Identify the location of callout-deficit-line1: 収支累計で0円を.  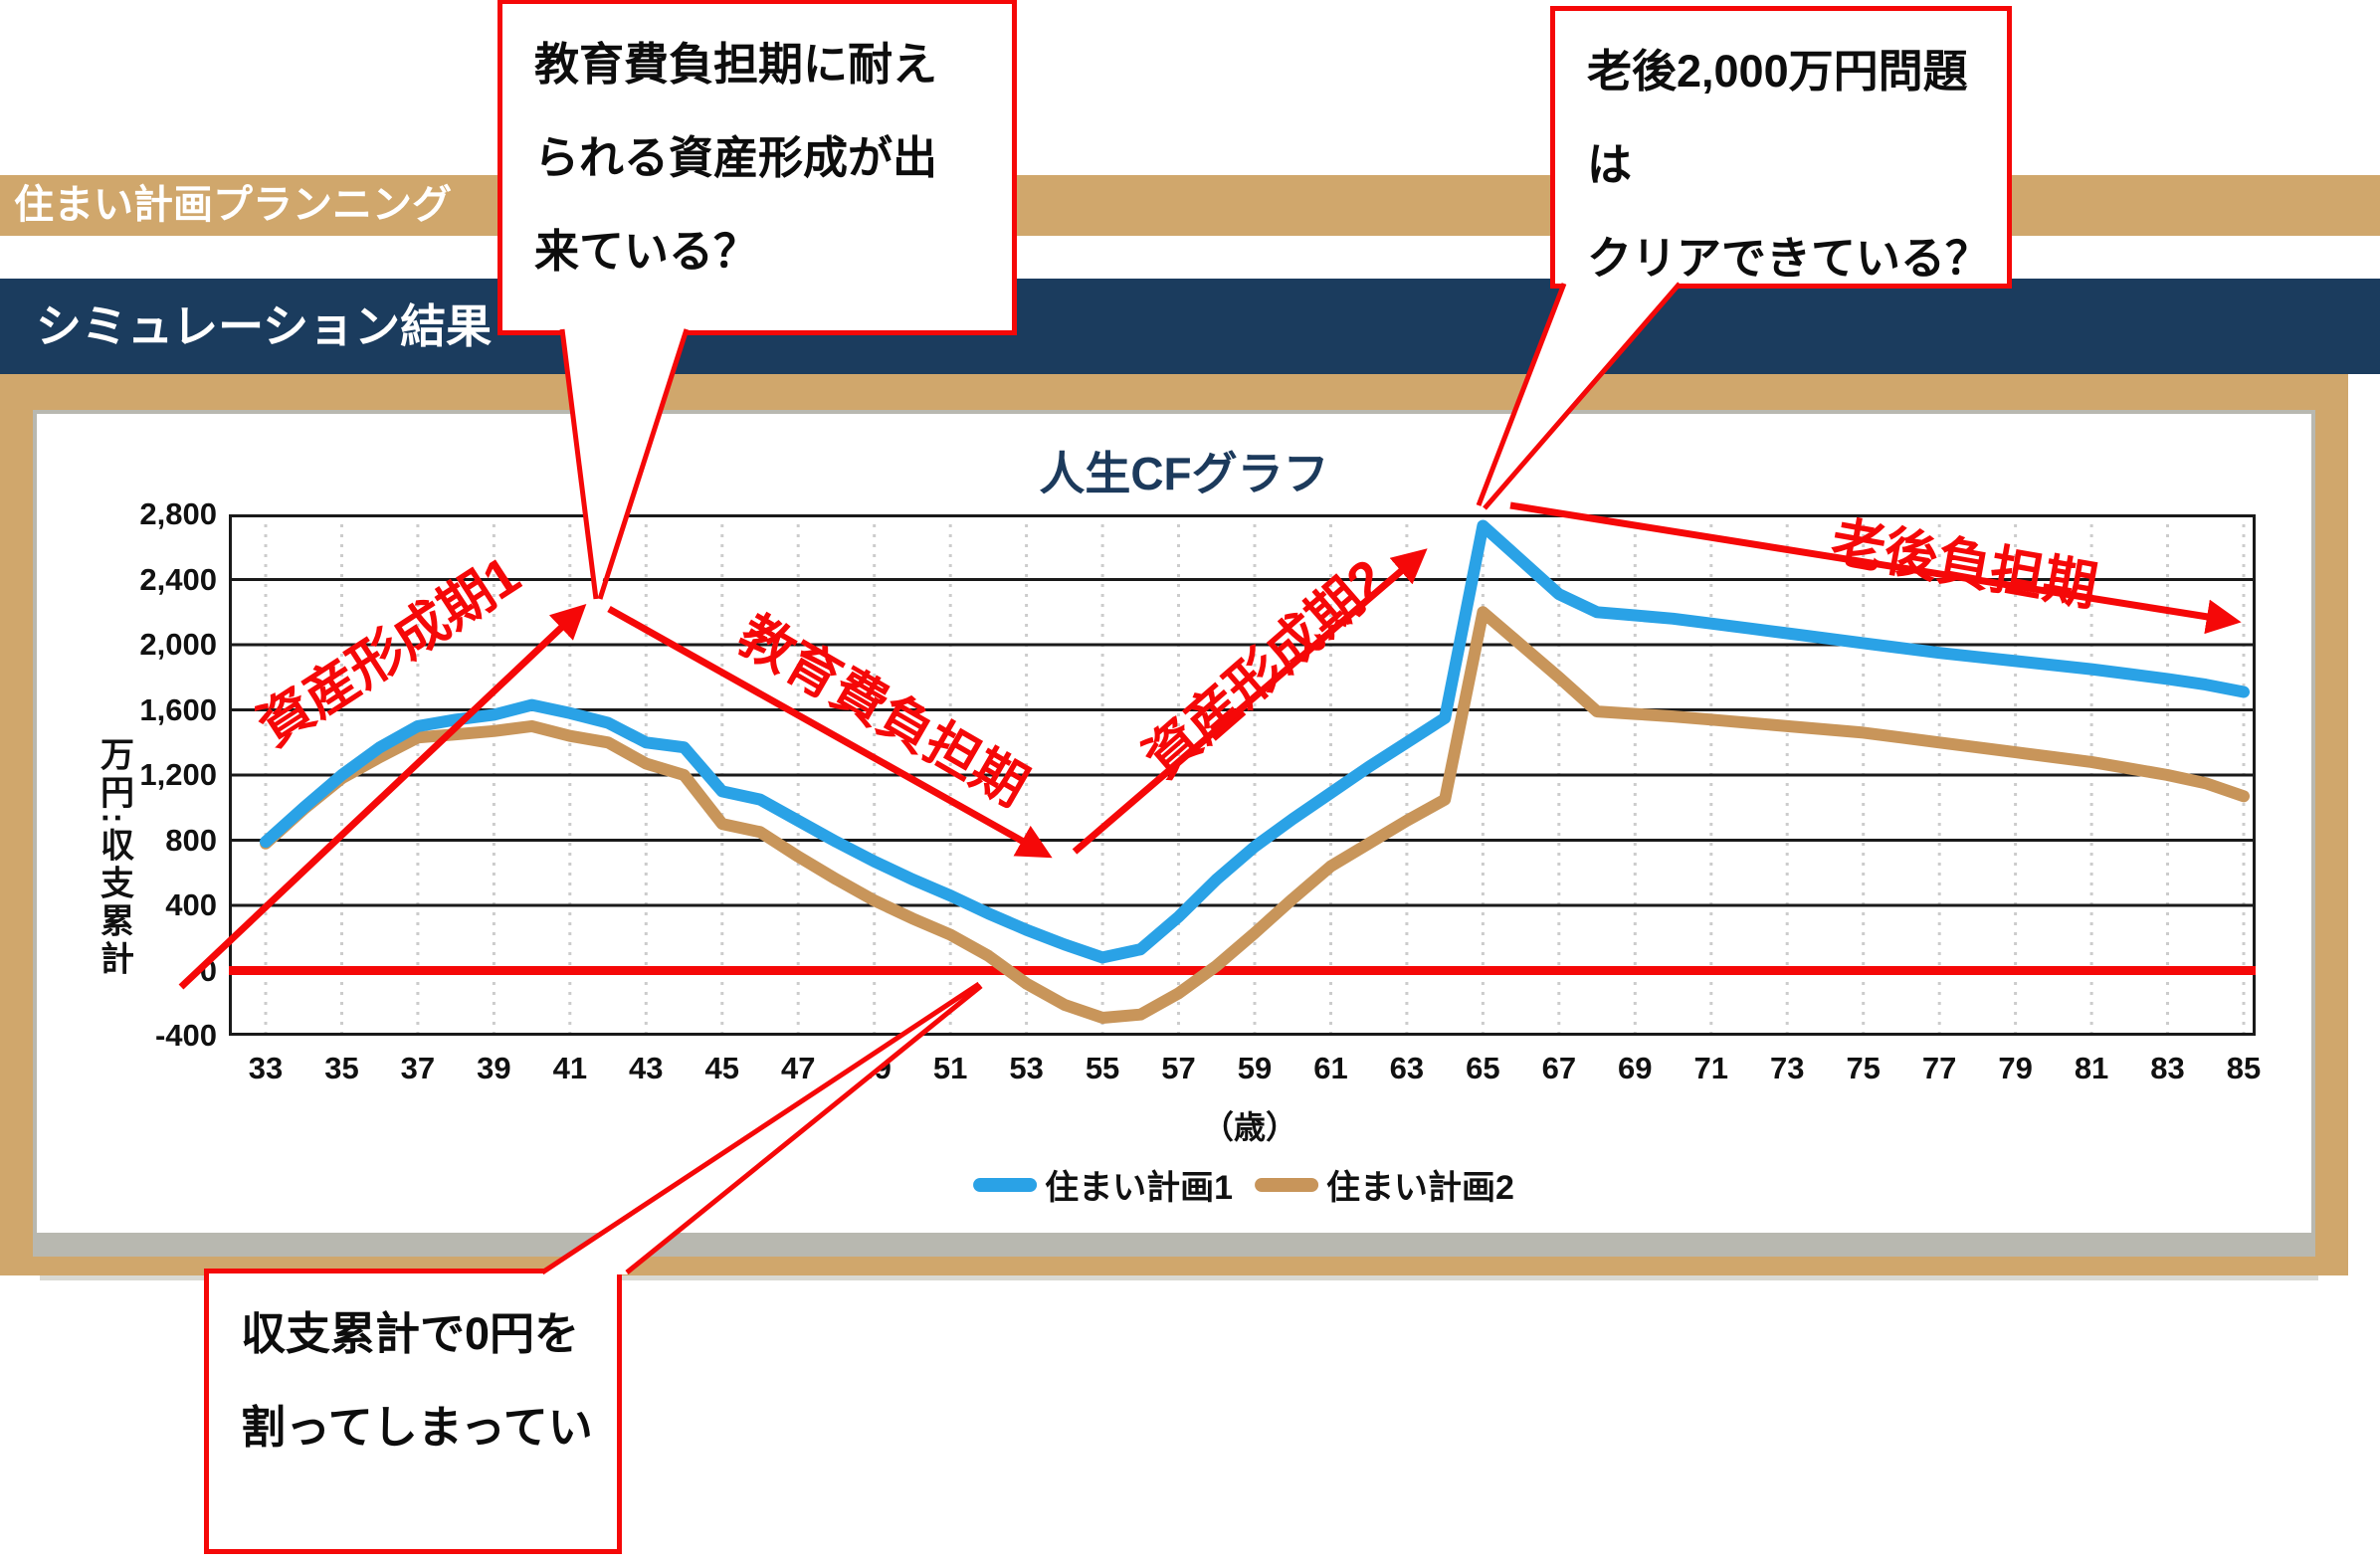
(410, 1333).